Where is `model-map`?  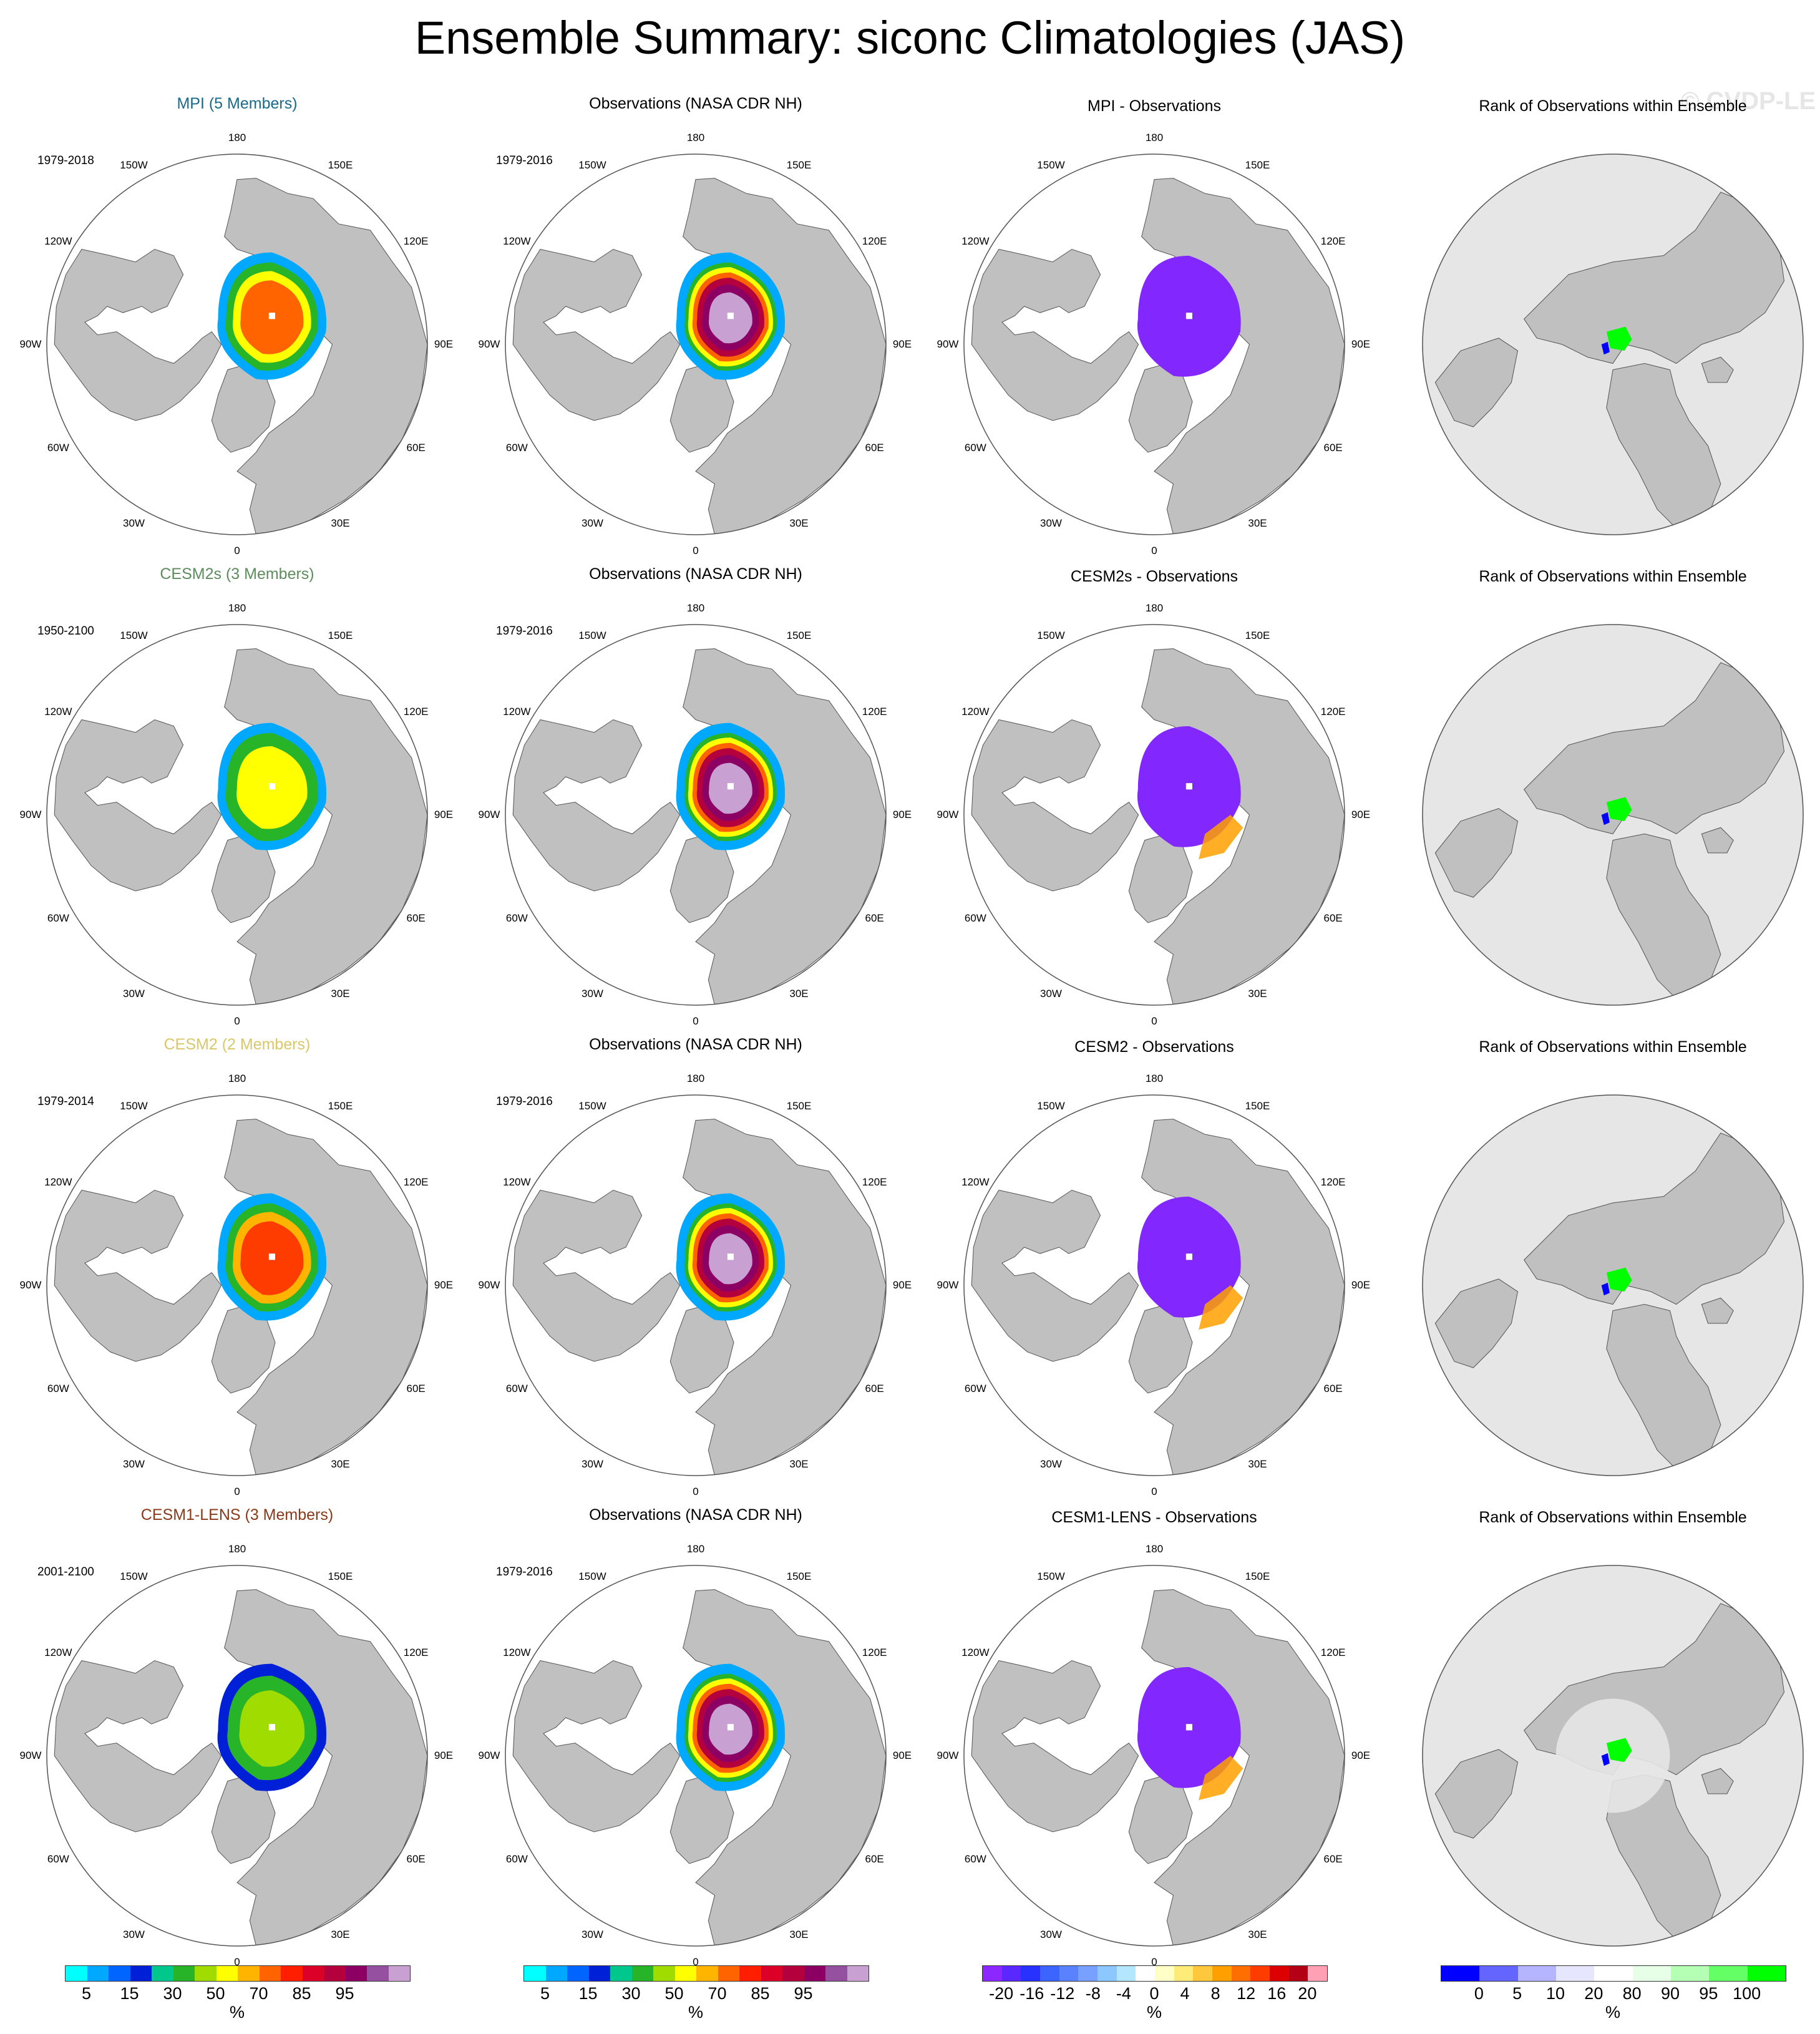 model-map is located at coordinates (237, 1756).